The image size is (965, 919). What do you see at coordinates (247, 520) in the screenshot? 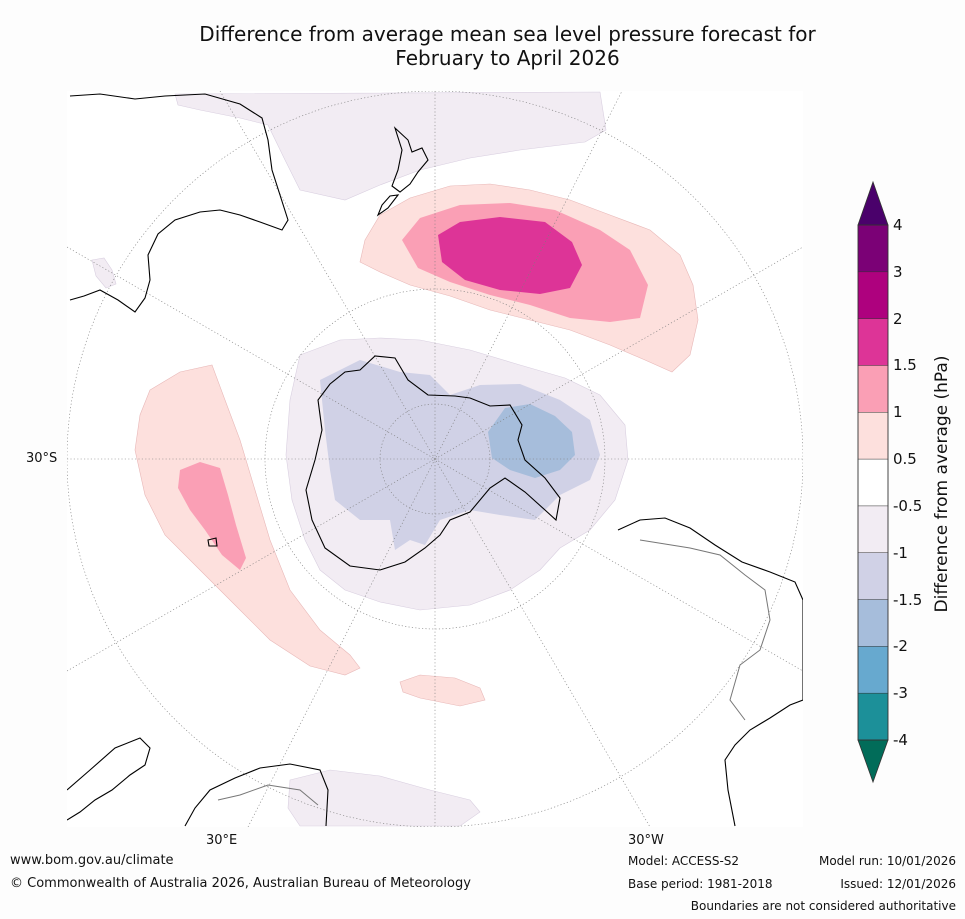
I see `anomaly-region-0.5-to-1-indian` at bounding box center [247, 520].